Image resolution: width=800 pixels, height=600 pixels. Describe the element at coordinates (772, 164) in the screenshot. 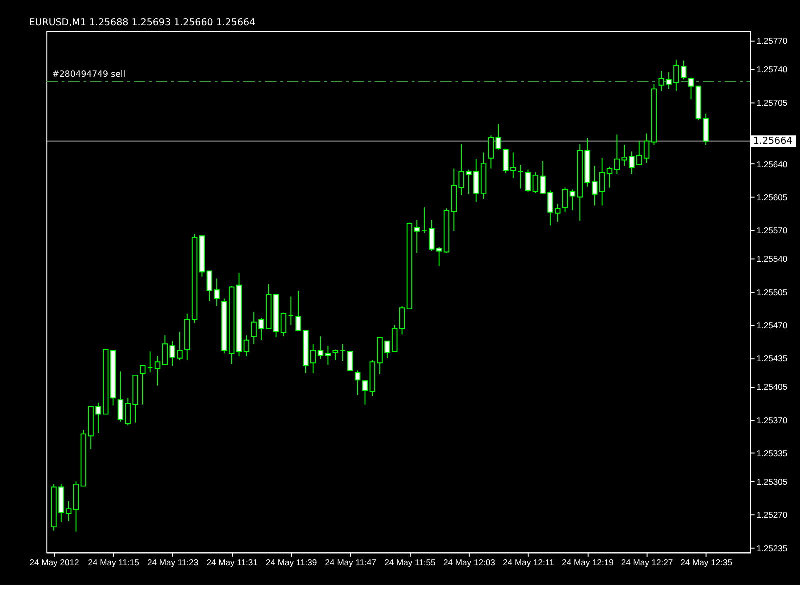

I see `y-tick-label: 1.25640` at that location.